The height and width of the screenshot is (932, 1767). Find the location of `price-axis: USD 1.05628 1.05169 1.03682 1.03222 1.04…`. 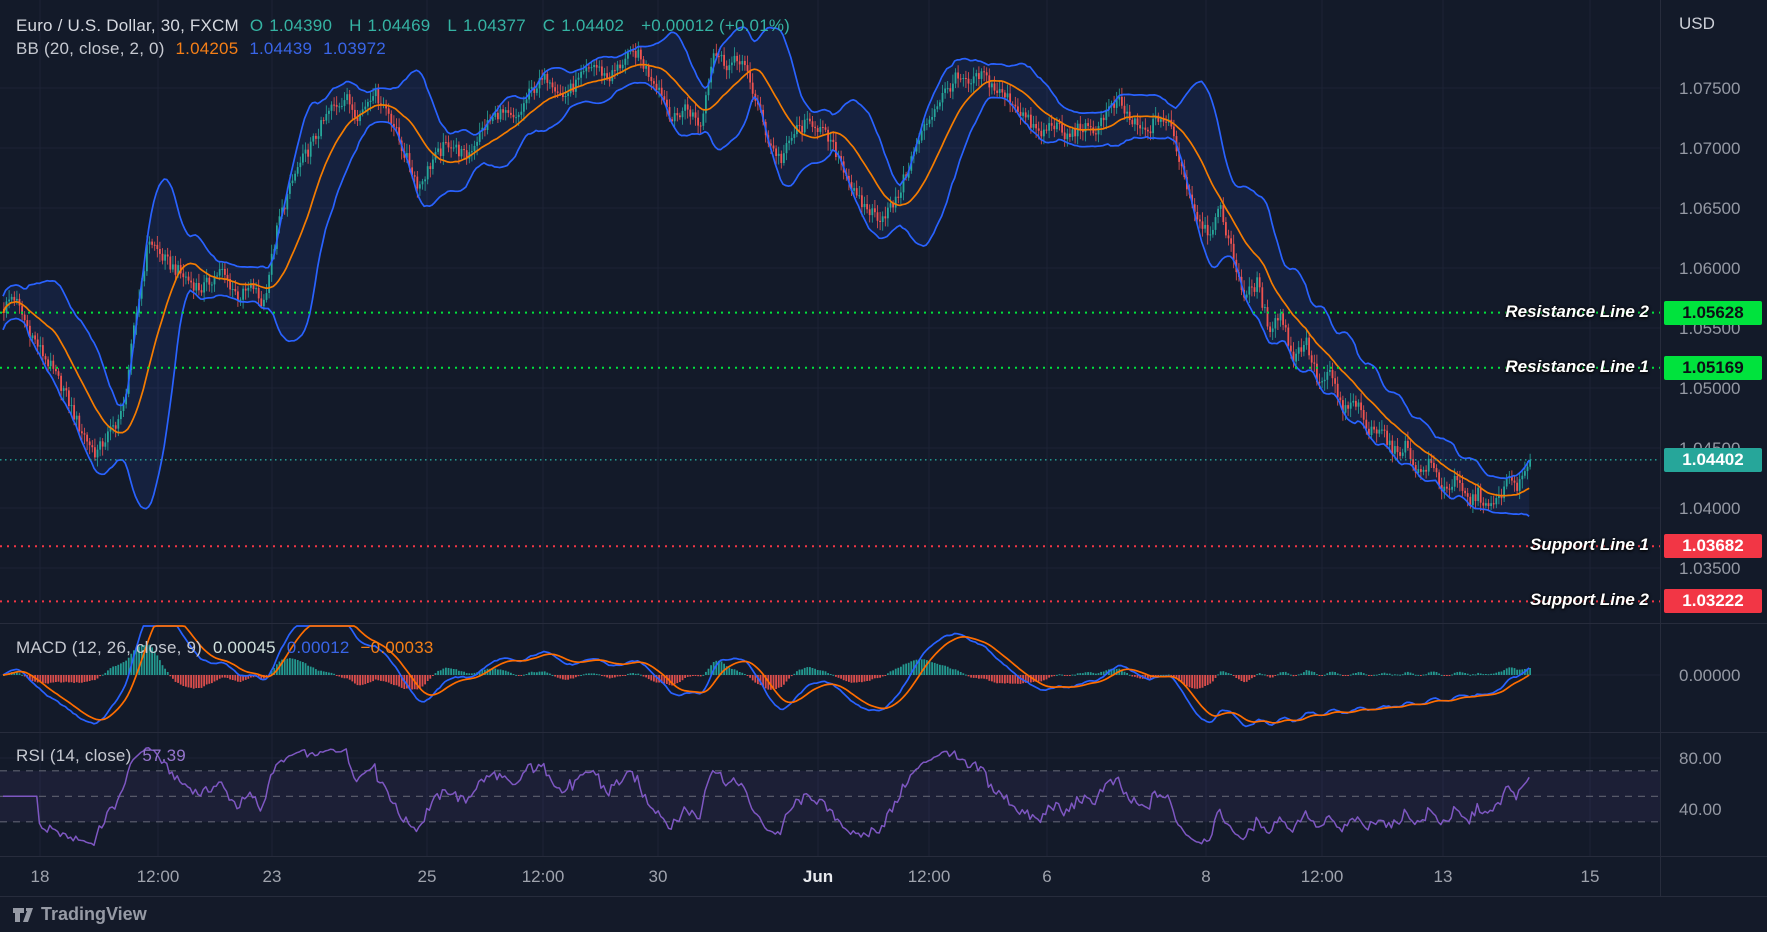

price-axis: USD 1.05628 1.05169 1.03682 1.03222 1.04… is located at coordinates (1714, 448).